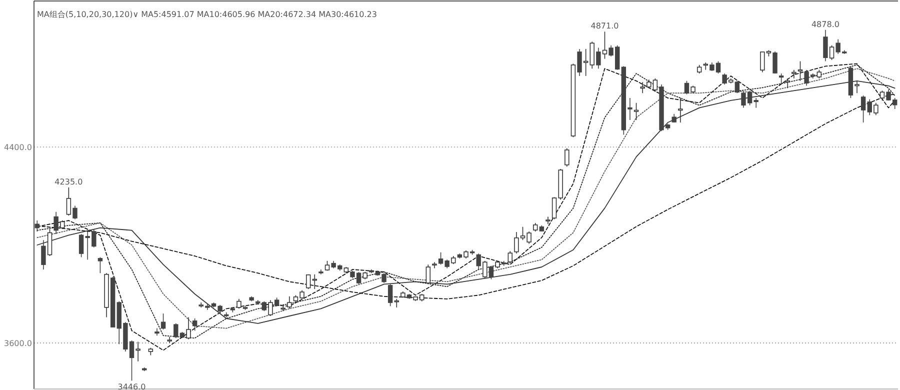  Describe the element at coordinates (132, 386) in the screenshot. I see `annotation: 3446.0` at that location.